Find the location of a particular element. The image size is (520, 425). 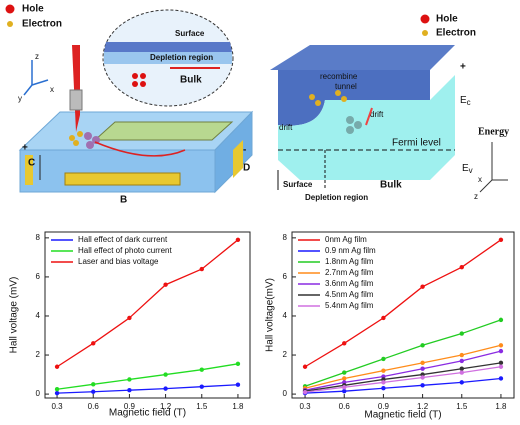

drift-arrow is located at coordinates (140, 149).